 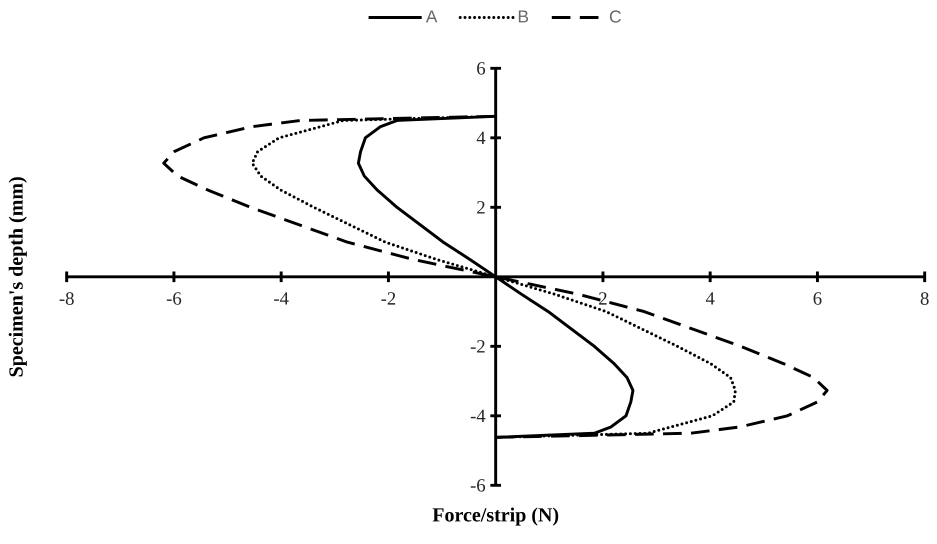 What do you see at coordinates (67, 298) in the screenshot?
I see `x-tick-label: -8` at bounding box center [67, 298].